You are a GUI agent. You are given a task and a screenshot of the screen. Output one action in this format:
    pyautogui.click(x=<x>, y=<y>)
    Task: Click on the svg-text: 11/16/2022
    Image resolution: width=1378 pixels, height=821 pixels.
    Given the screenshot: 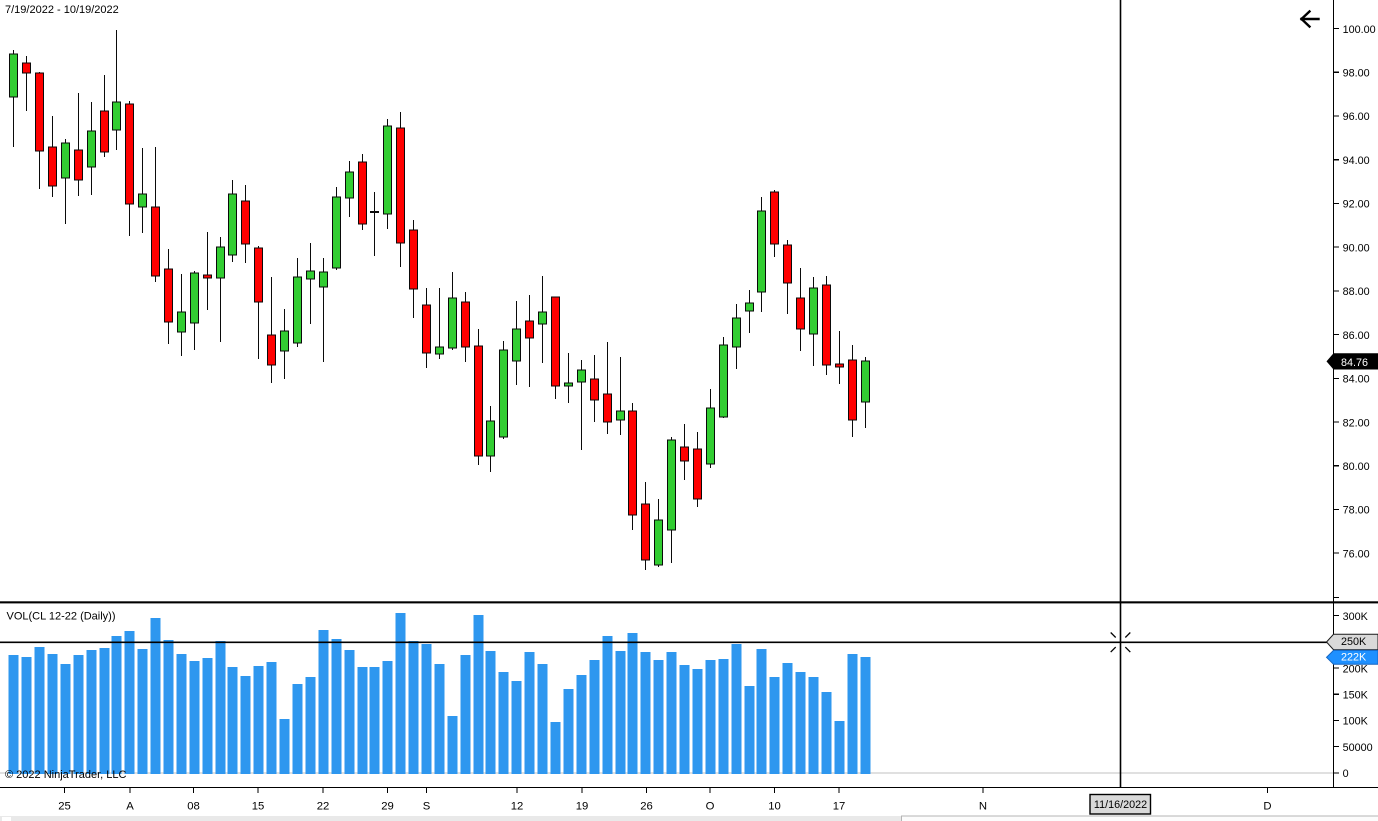 What is the action you would take?
    pyautogui.click(x=1120, y=805)
    